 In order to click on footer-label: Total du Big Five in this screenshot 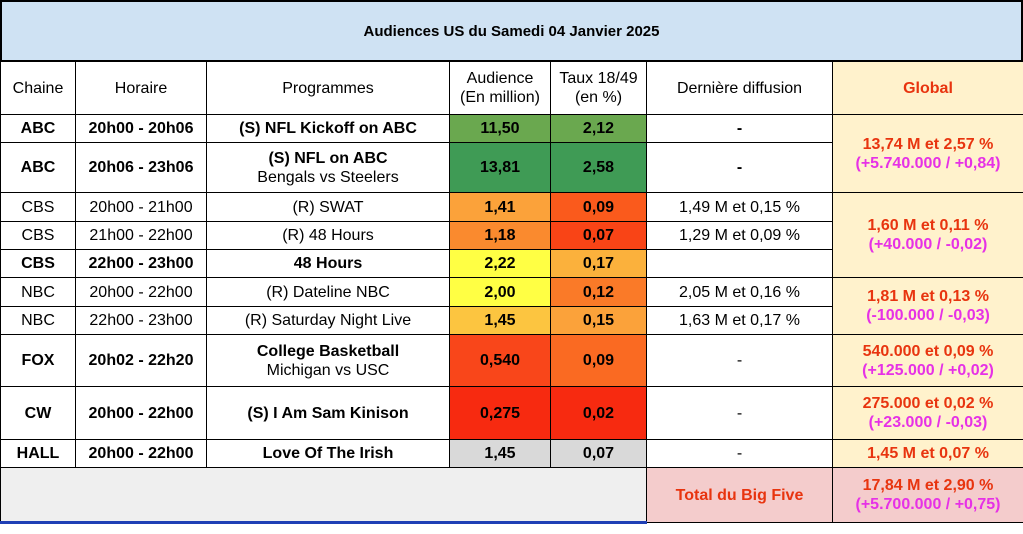, I will do `click(739, 495)`.